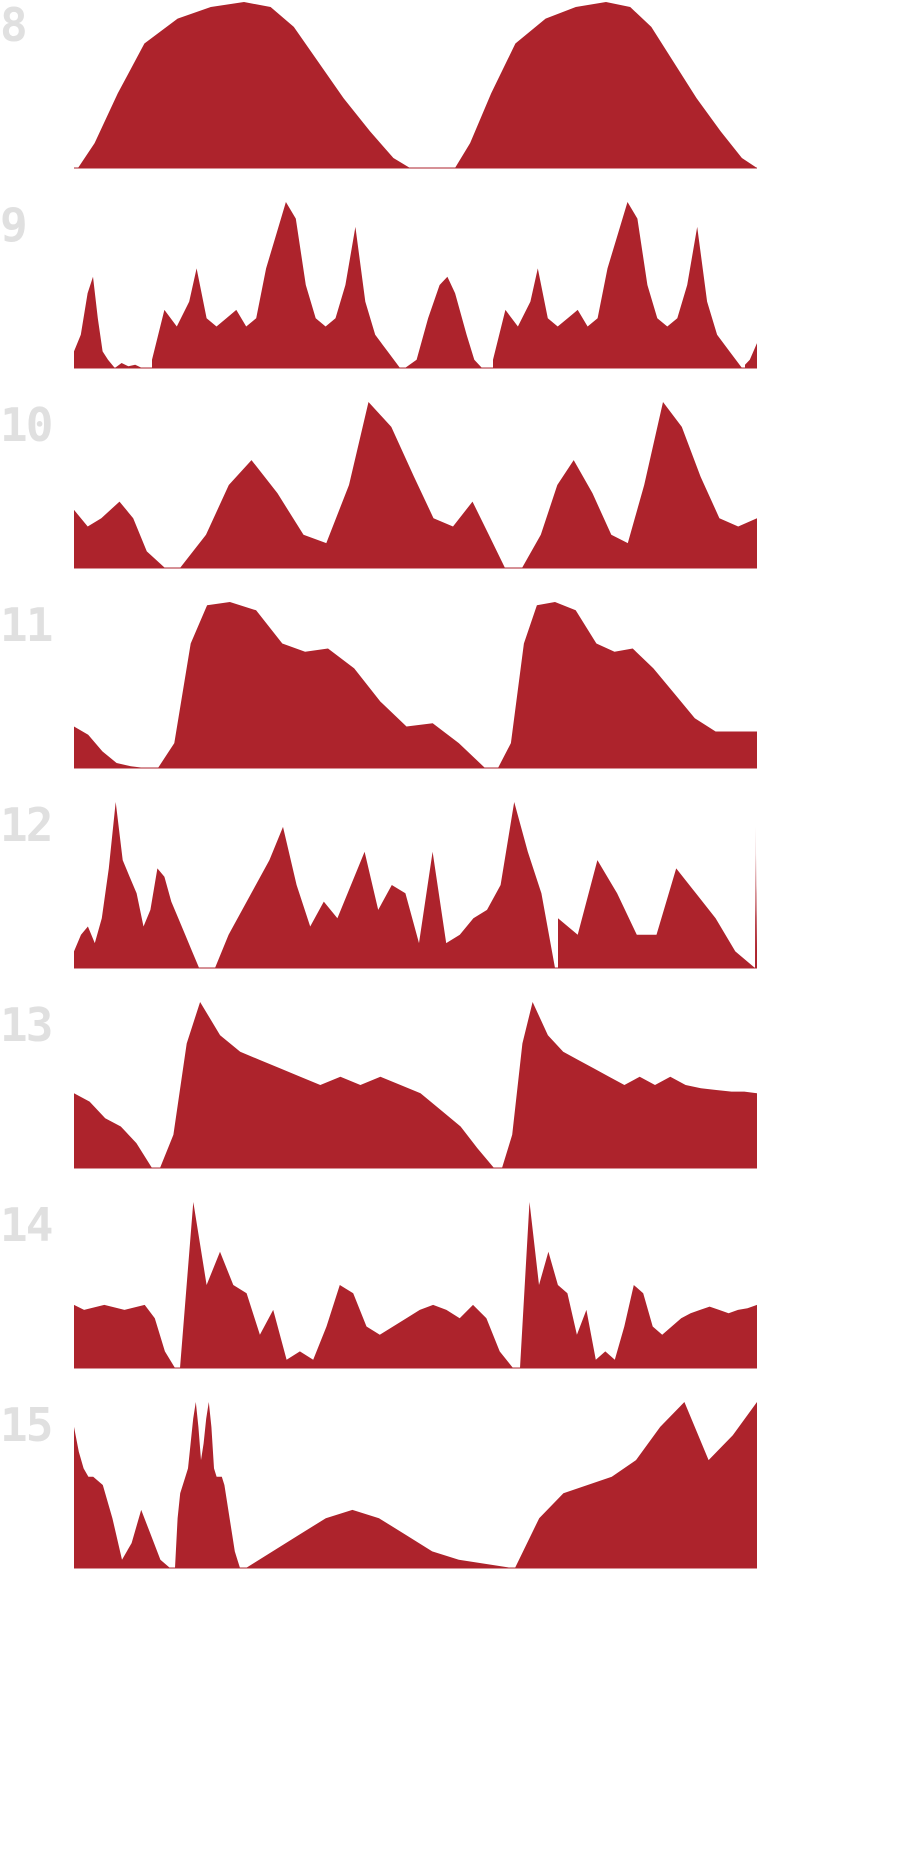 This screenshot has height=1871, width=906. I want to click on spectrum-row-12: 12, so click(453, 900).